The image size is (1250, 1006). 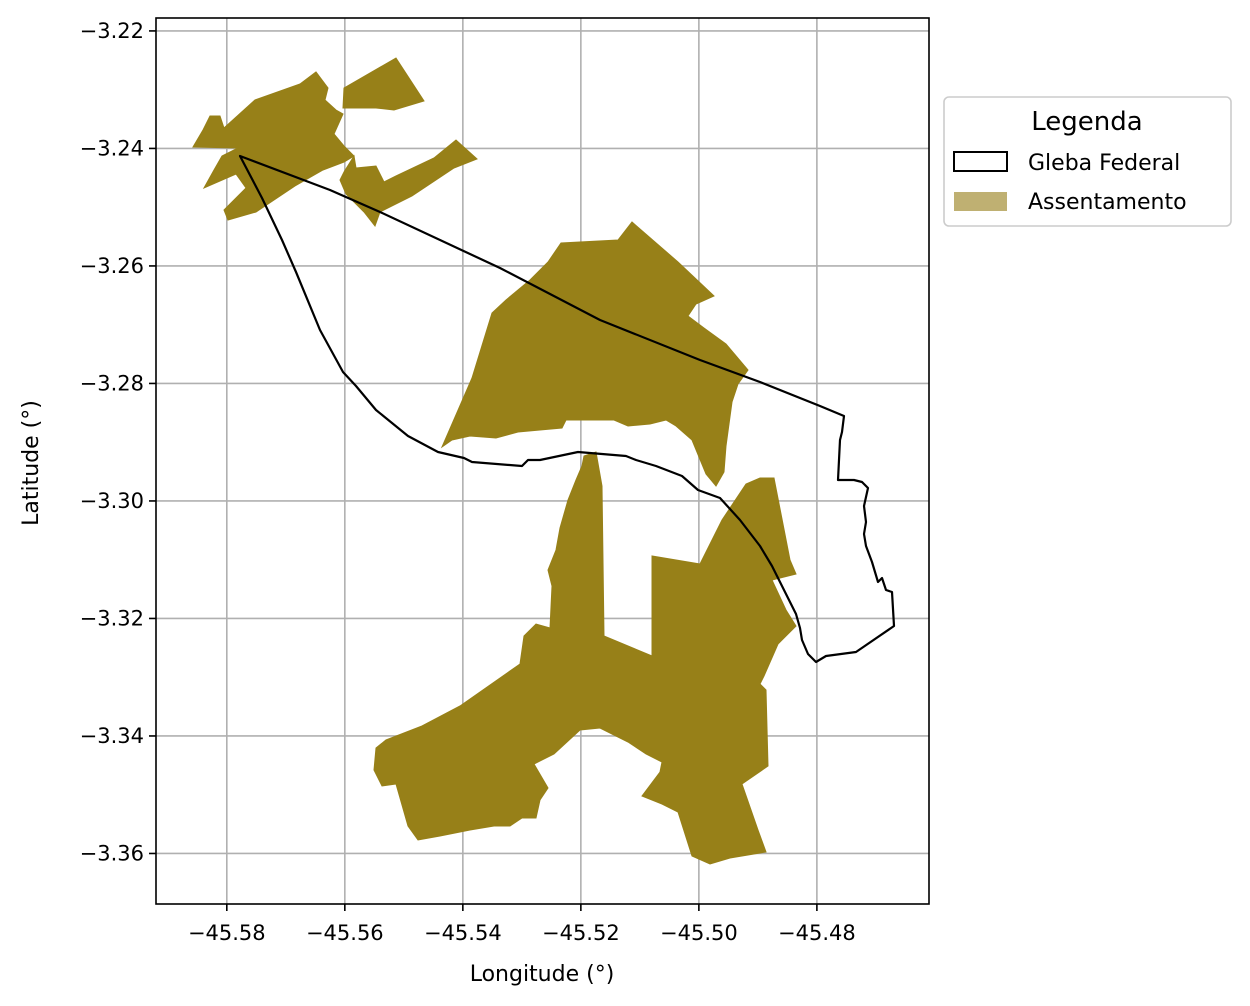 I want to click on legend-swatch-gleba-federal, so click(x=980, y=161).